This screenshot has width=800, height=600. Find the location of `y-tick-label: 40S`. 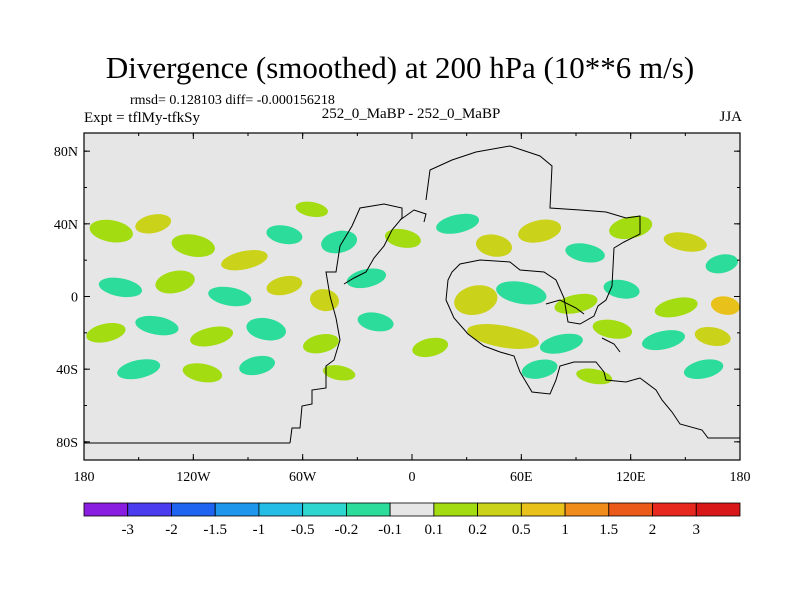

y-tick-label: 40S is located at coordinates (67, 370).